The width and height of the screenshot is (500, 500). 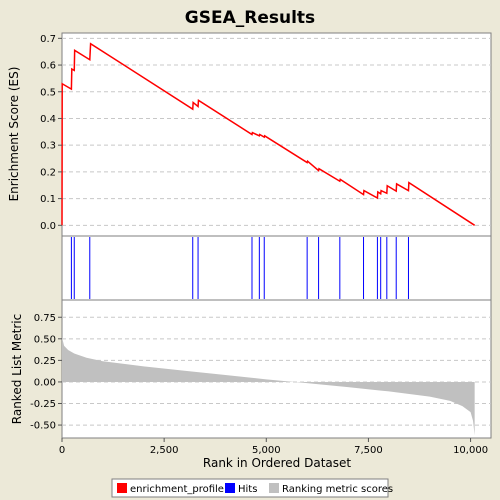 I want to click on ranked-list-y-tick-label: -0.25, so click(x=43, y=404).